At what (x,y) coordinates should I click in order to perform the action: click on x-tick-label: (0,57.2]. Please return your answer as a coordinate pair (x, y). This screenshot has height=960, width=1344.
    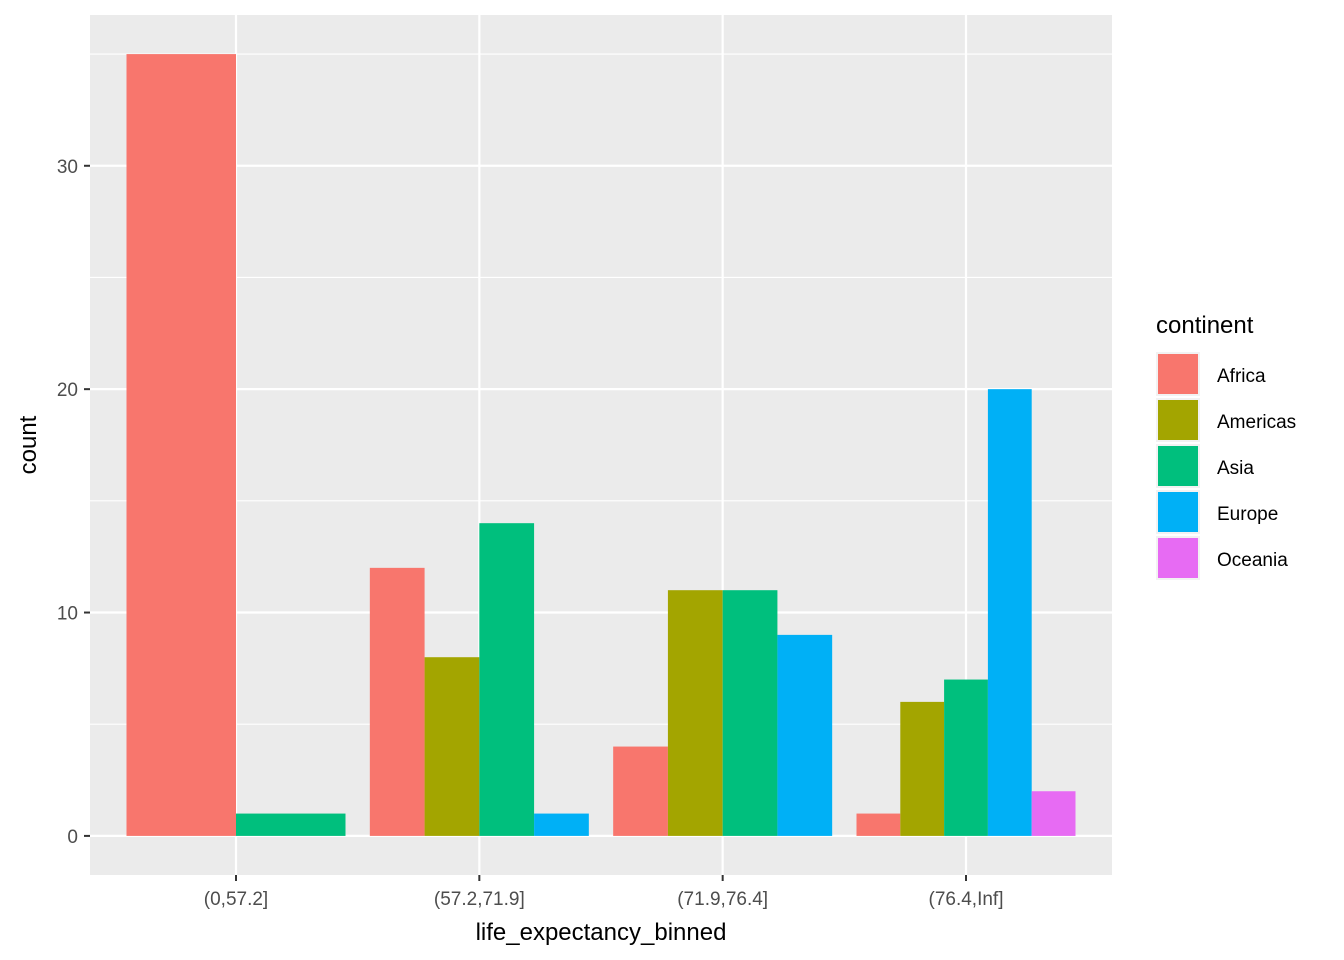
    Looking at the image, I should click on (236, 899).